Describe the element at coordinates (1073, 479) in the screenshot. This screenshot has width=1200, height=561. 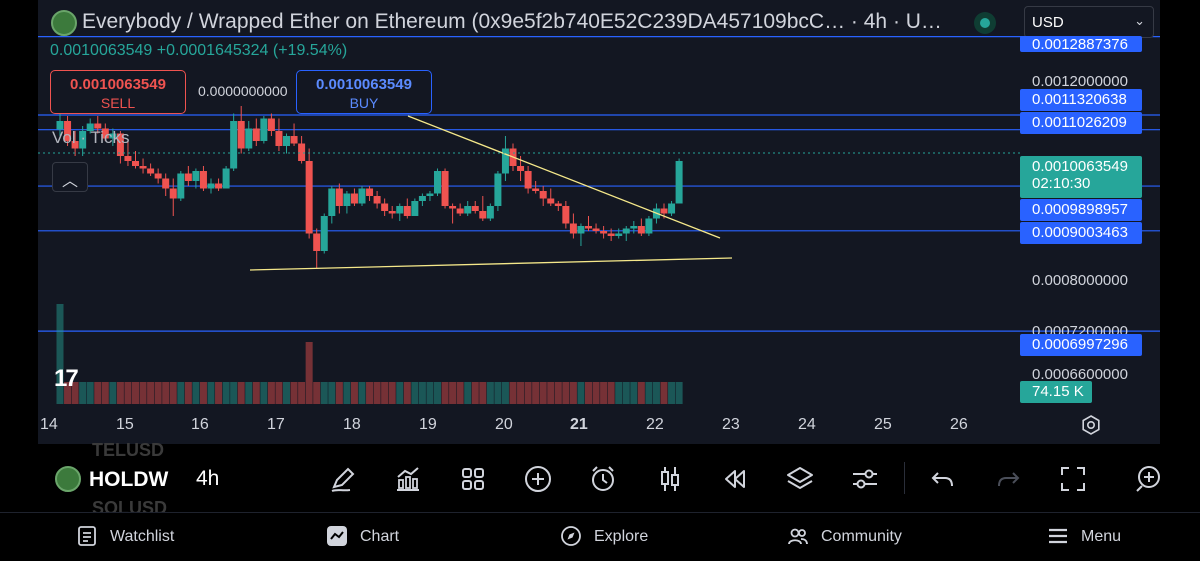
I see `fullscreen-icon` at that location.